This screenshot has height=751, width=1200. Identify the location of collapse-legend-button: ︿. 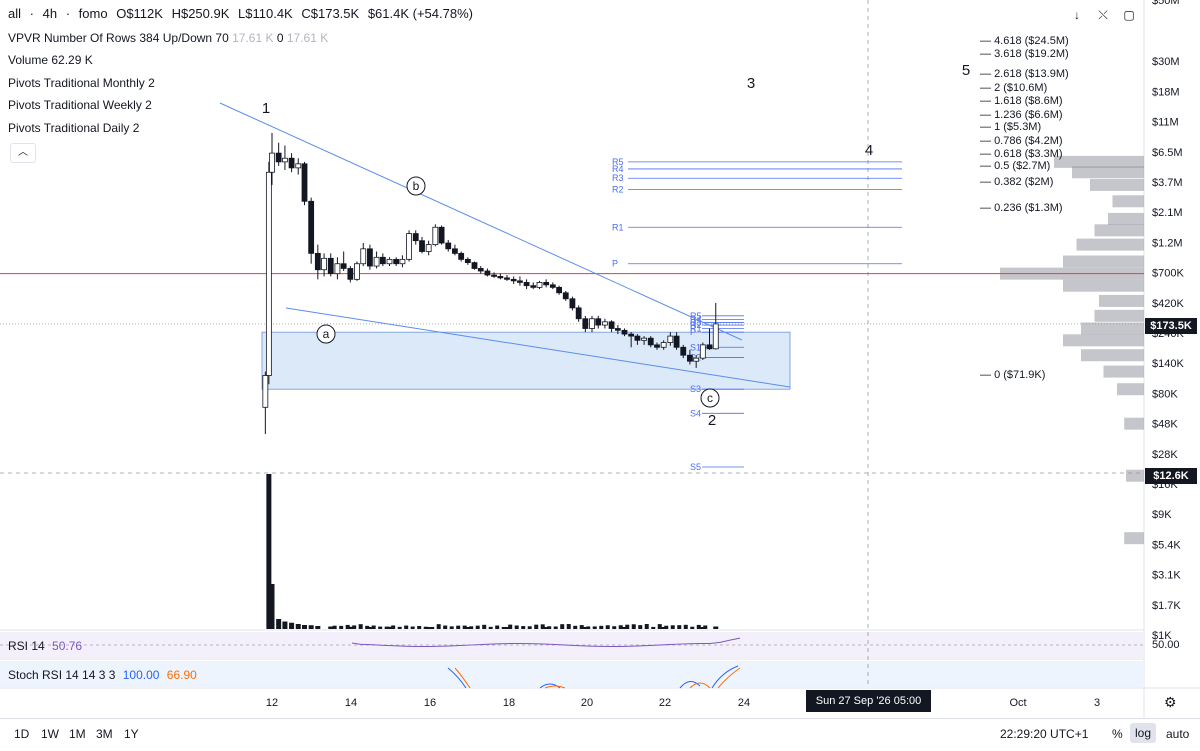
(23, 153).